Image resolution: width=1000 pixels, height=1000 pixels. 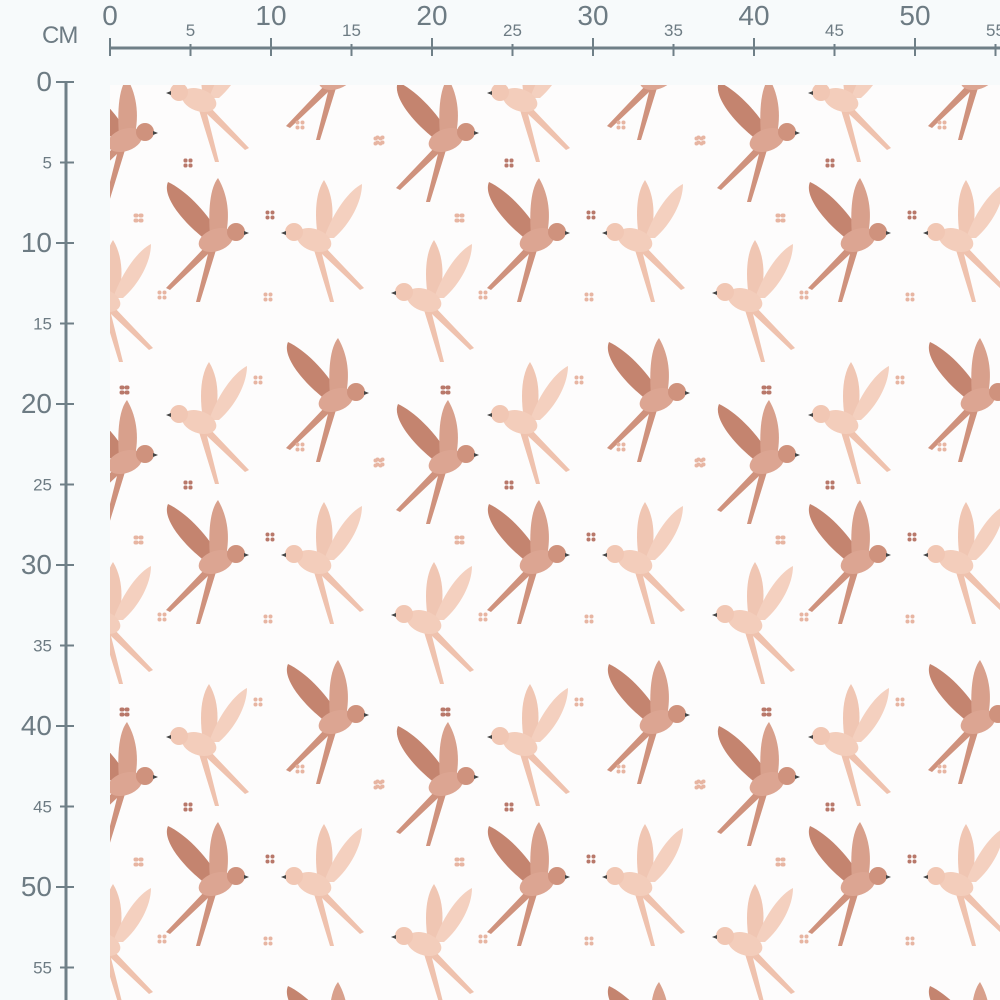 What do you see at coordinates (593, 15) in the screenshot?
I see `top-ruler-label: 30` at bounding box center [593, 15].